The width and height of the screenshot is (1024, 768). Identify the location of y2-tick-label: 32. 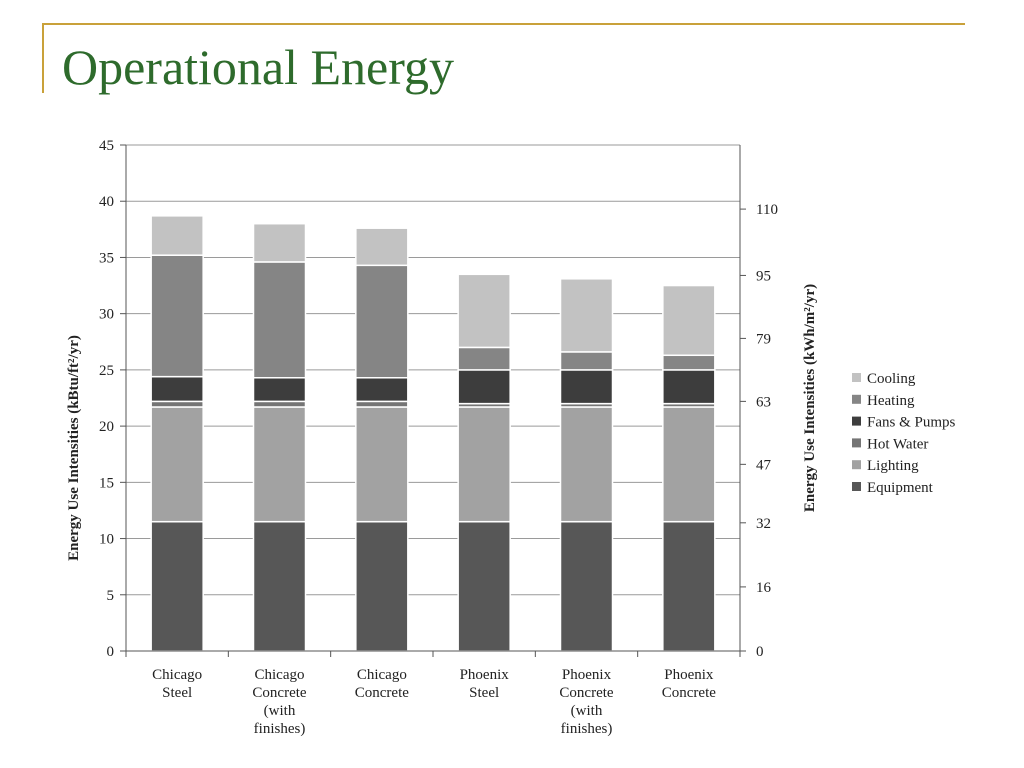
(763, 524).